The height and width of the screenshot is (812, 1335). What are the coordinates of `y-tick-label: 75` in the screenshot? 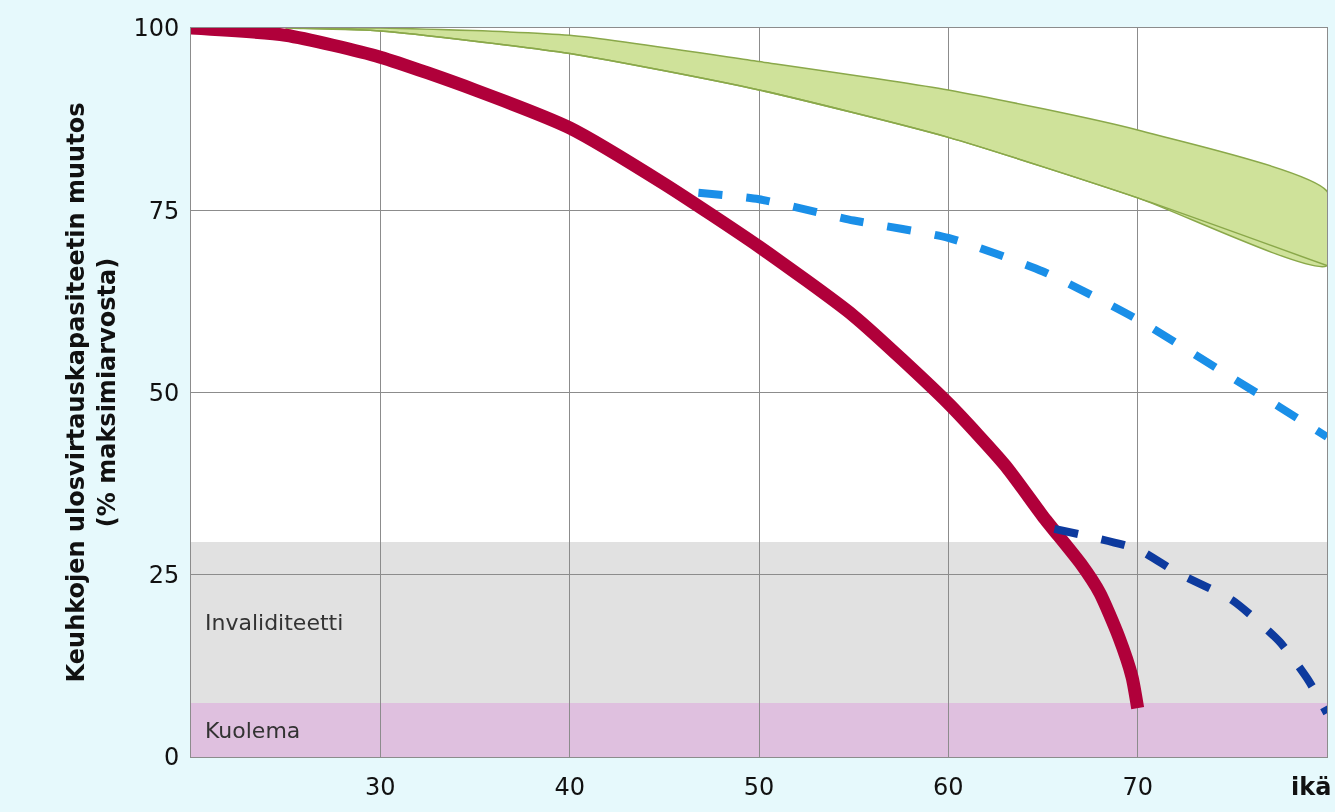 It's located at (164, 210).